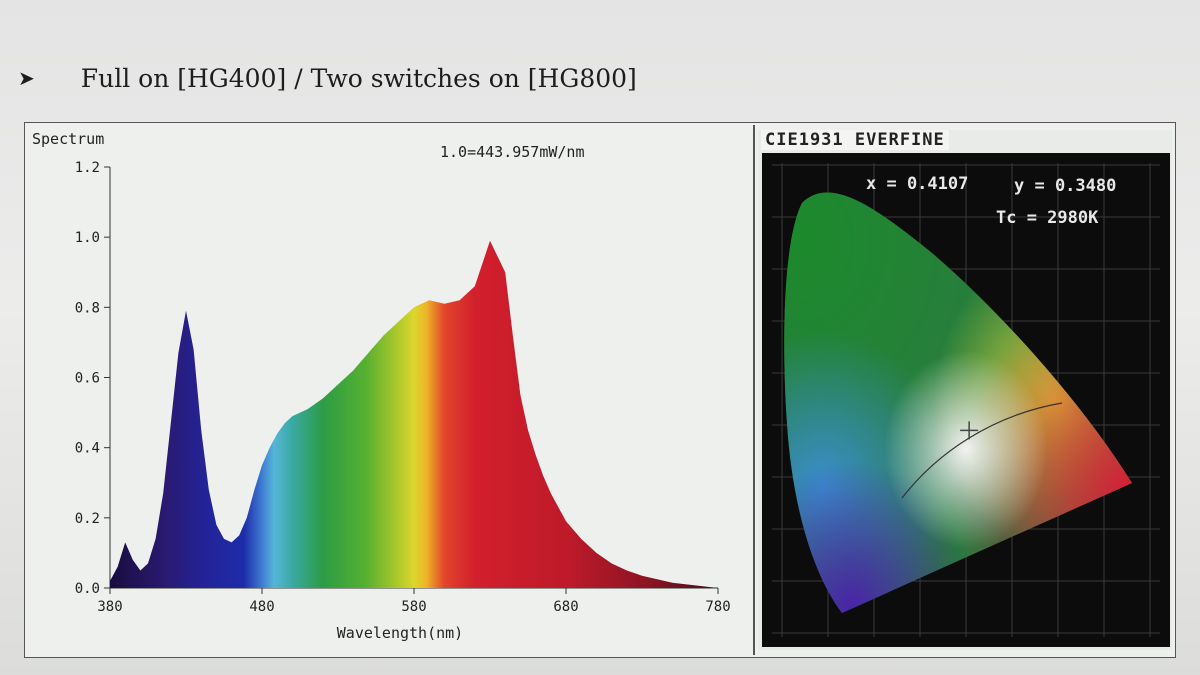 The width and height of the screenshot is (1200, 675). Describe the element at coordinates (68, 139) in the screenshot. I see `spectrum-title: Spectrum` at that location.